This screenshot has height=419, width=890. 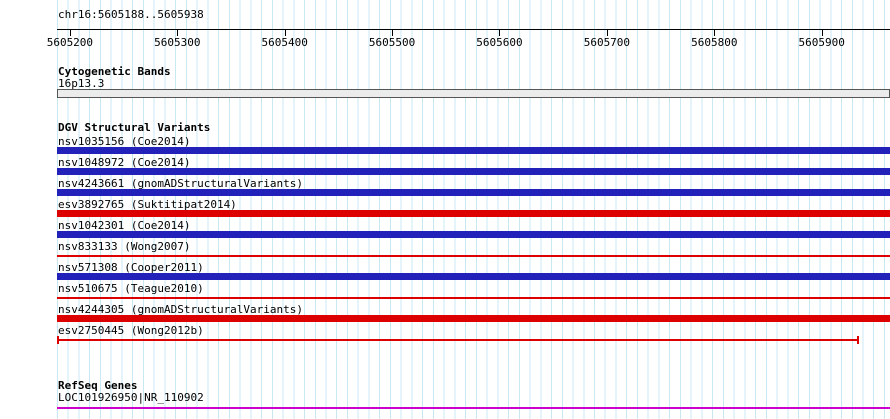 What do you see at coordinates (131, 267) in the screenshot?
I see `variant-label: nsv571308 (Cooper2011)` at bounding box center [131, 267].